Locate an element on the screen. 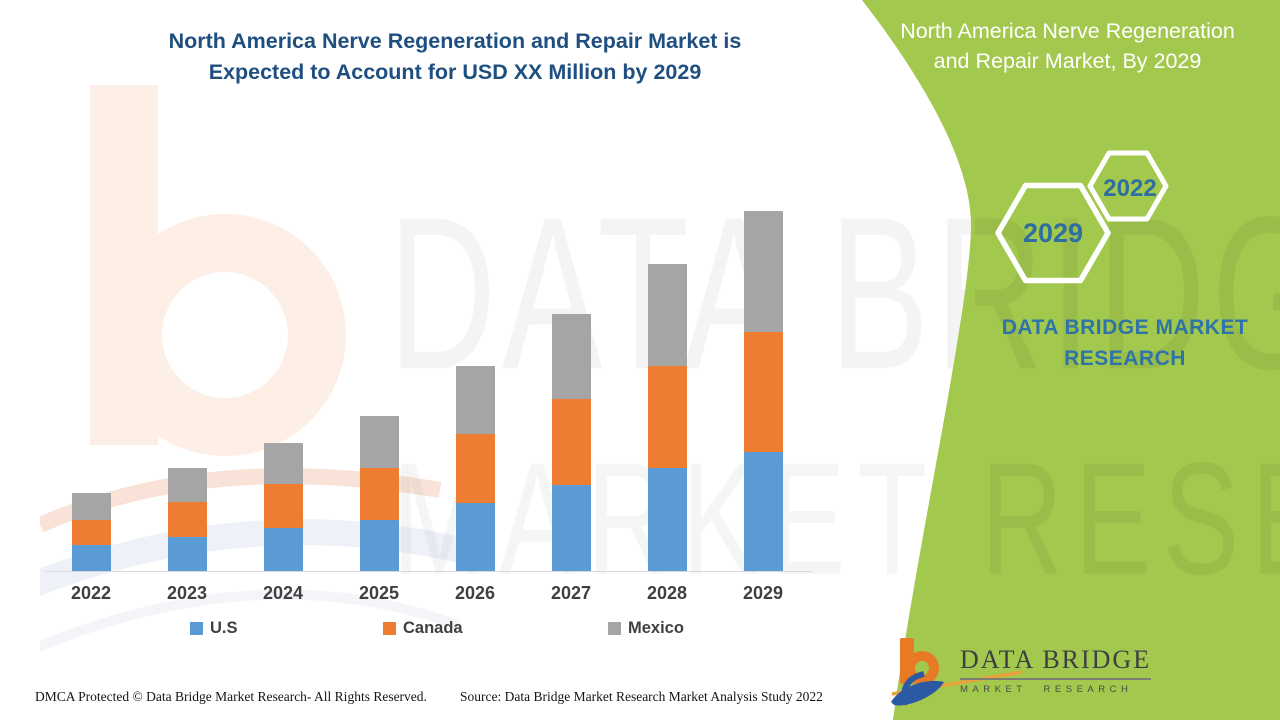 This screenshot has width=1280, height=720. dbmr-logo-icon is located at coordinates (957, 672).